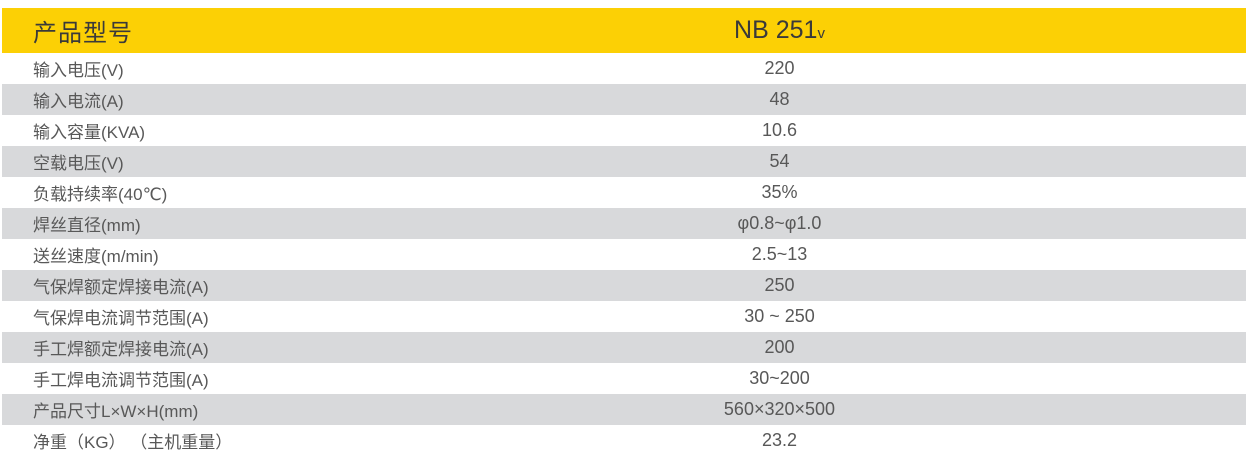  I want to click on spec-label: 输入电流(A), so click(78, 101).